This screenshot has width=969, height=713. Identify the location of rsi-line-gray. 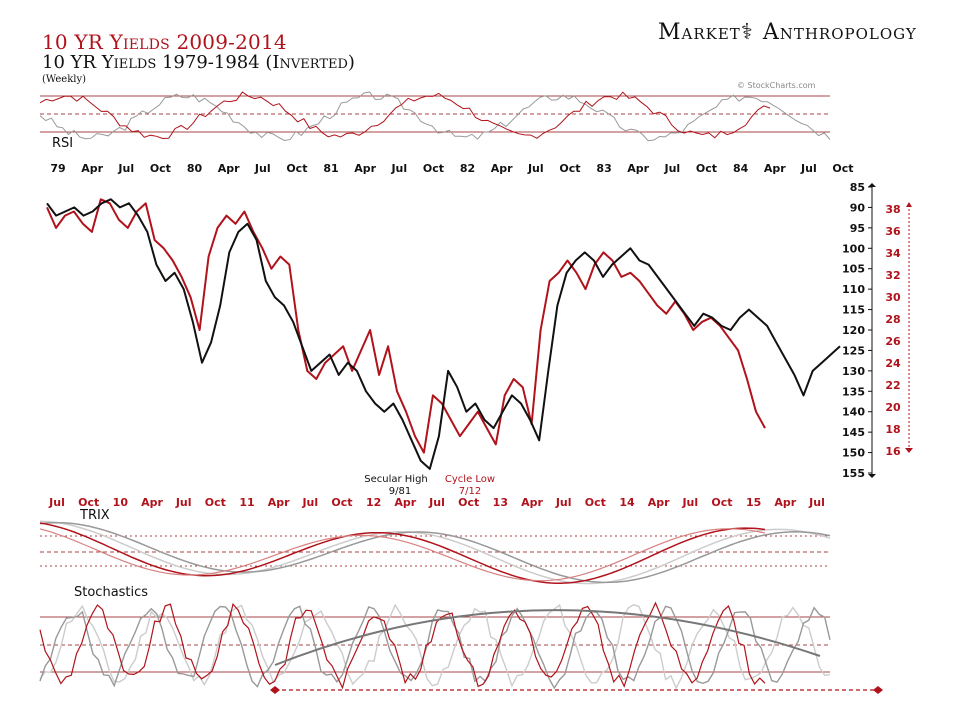
(435, 116).